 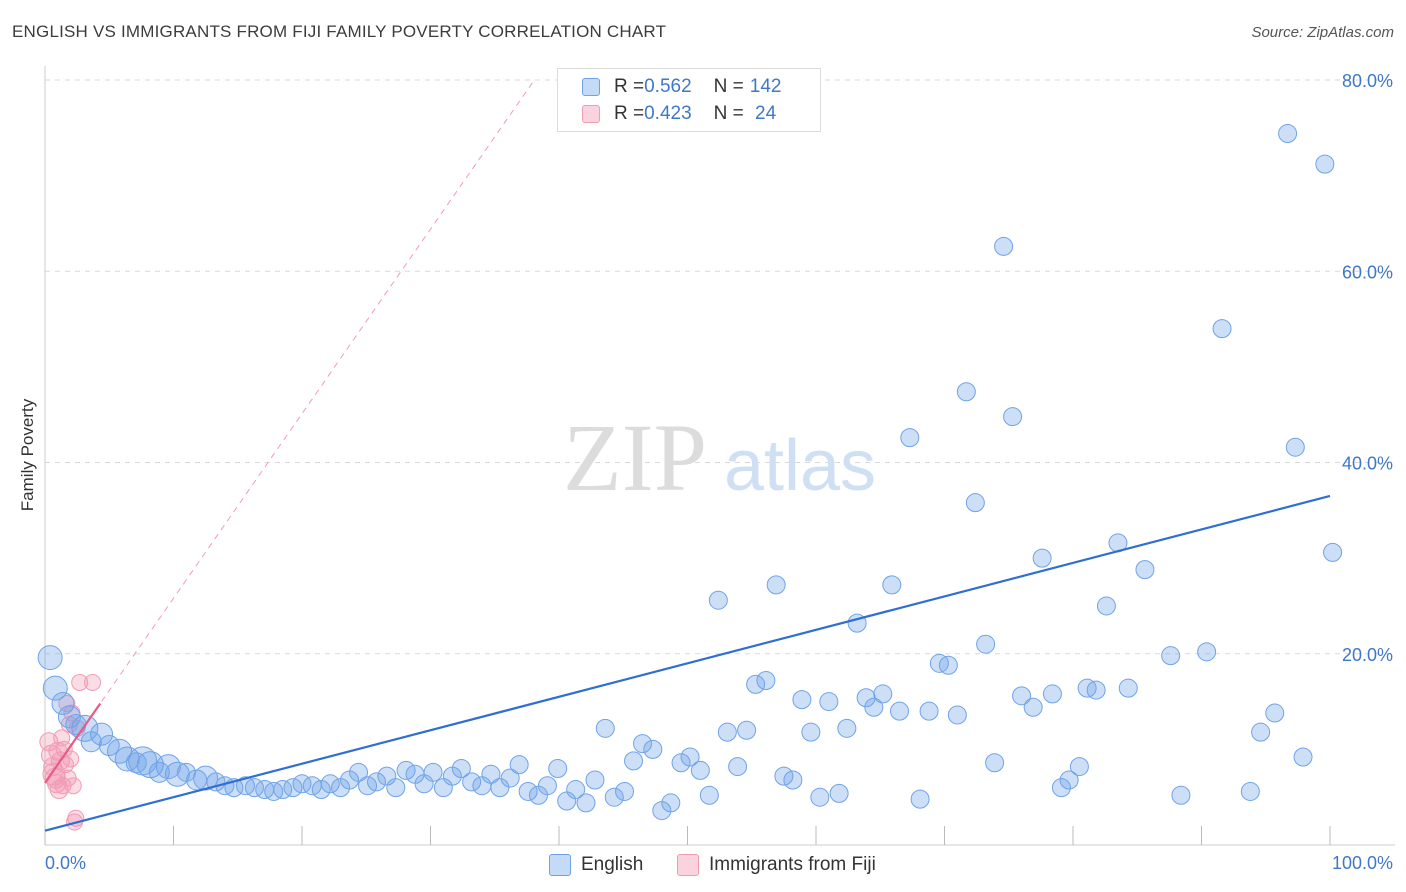 What do you see at coordinates (1322, 32) in the screenshot?
I see `source-label: Source: ZipAtlas.com` at bounding box center [1322, 32].